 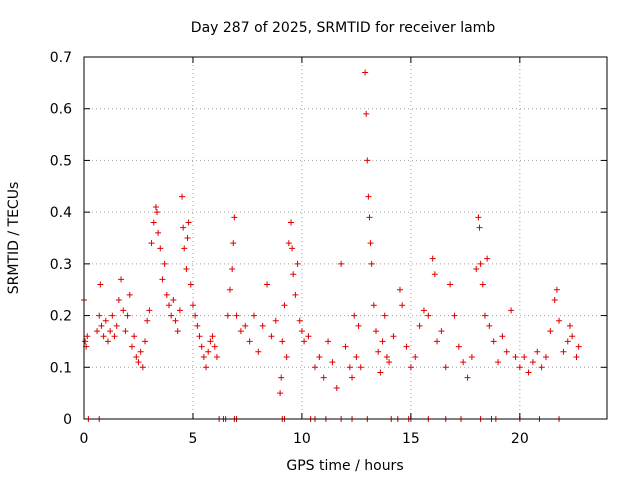 I want to click on y-tick-label: 0.3, so click(x=61, y=265).